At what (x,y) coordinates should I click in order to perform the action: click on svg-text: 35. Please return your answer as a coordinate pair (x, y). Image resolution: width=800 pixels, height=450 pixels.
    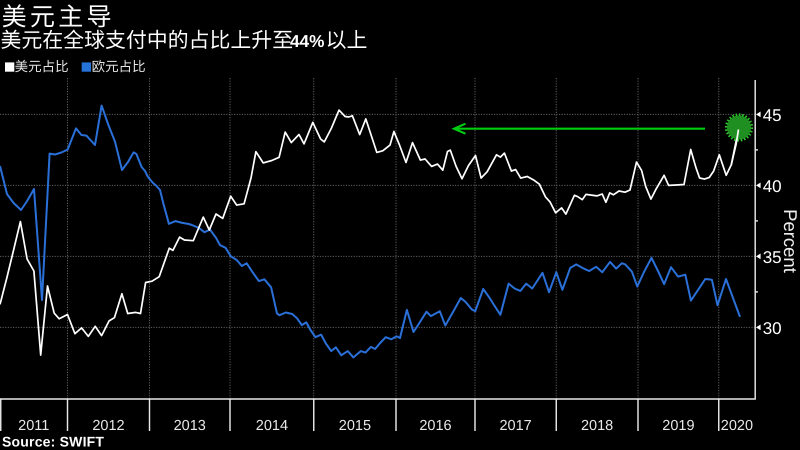
    Looking at the image, I should click on (772, 257).